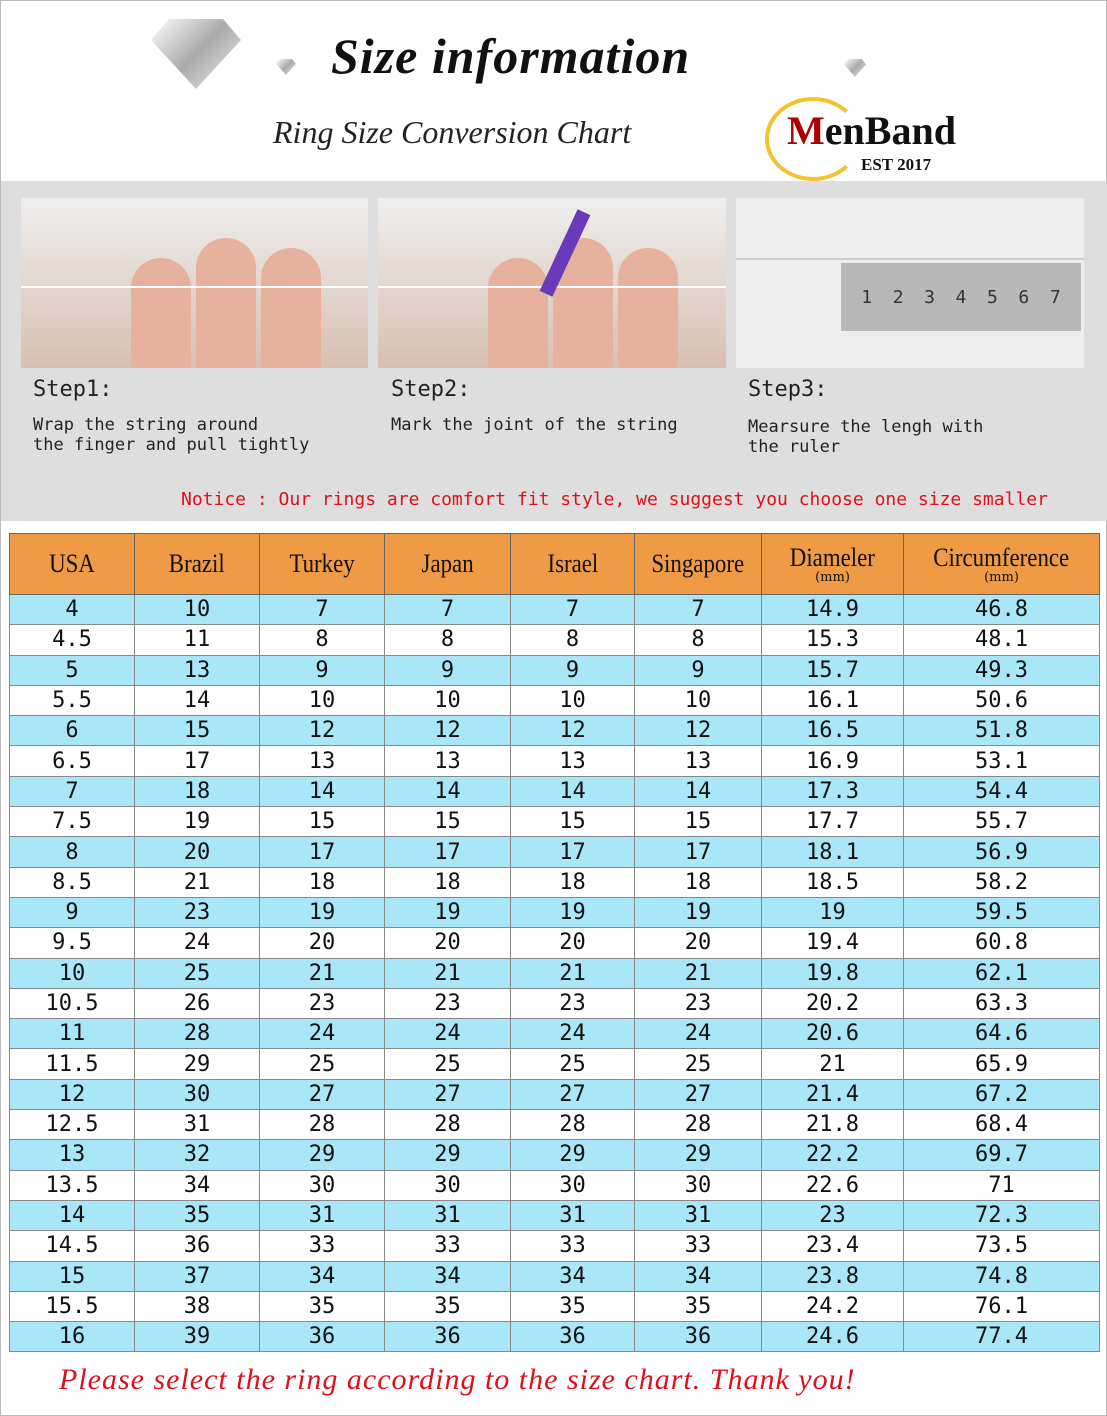 This screenshot has height=1416, width=1107. What do you see at coordinates (832, 882) in the screenshot?
I see `table-cell: 18.5` at bounding box center [832, 882].